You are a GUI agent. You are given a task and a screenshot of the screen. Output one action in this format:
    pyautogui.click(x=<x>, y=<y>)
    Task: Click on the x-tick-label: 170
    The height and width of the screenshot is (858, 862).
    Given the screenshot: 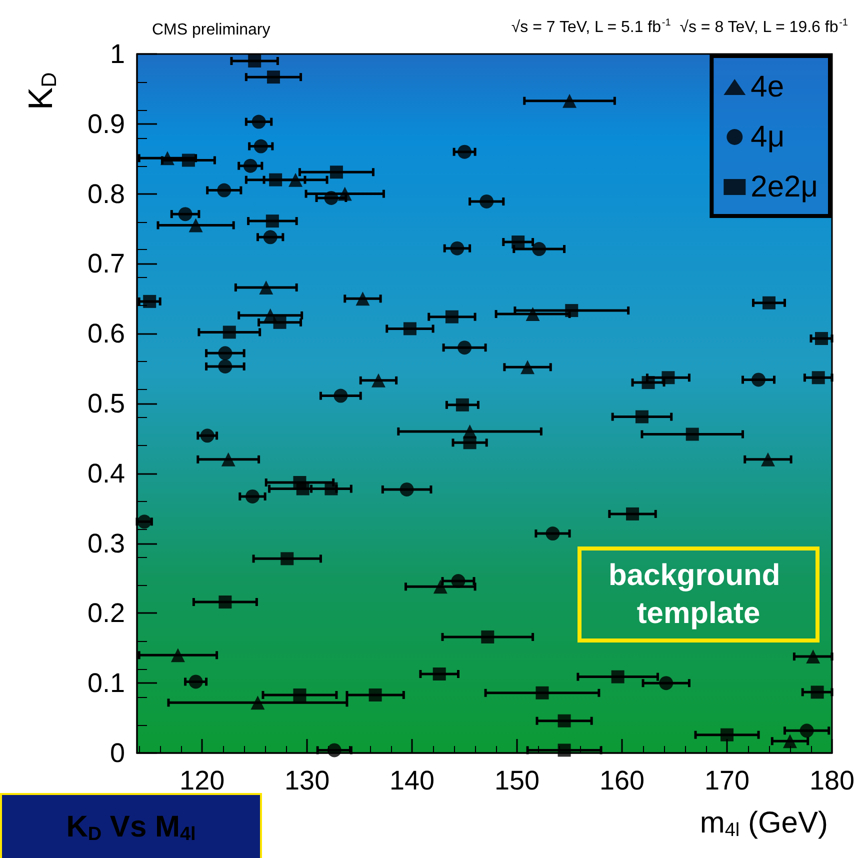 What is the action you would take?
    pyautogui.click(x=727, y=781)
    